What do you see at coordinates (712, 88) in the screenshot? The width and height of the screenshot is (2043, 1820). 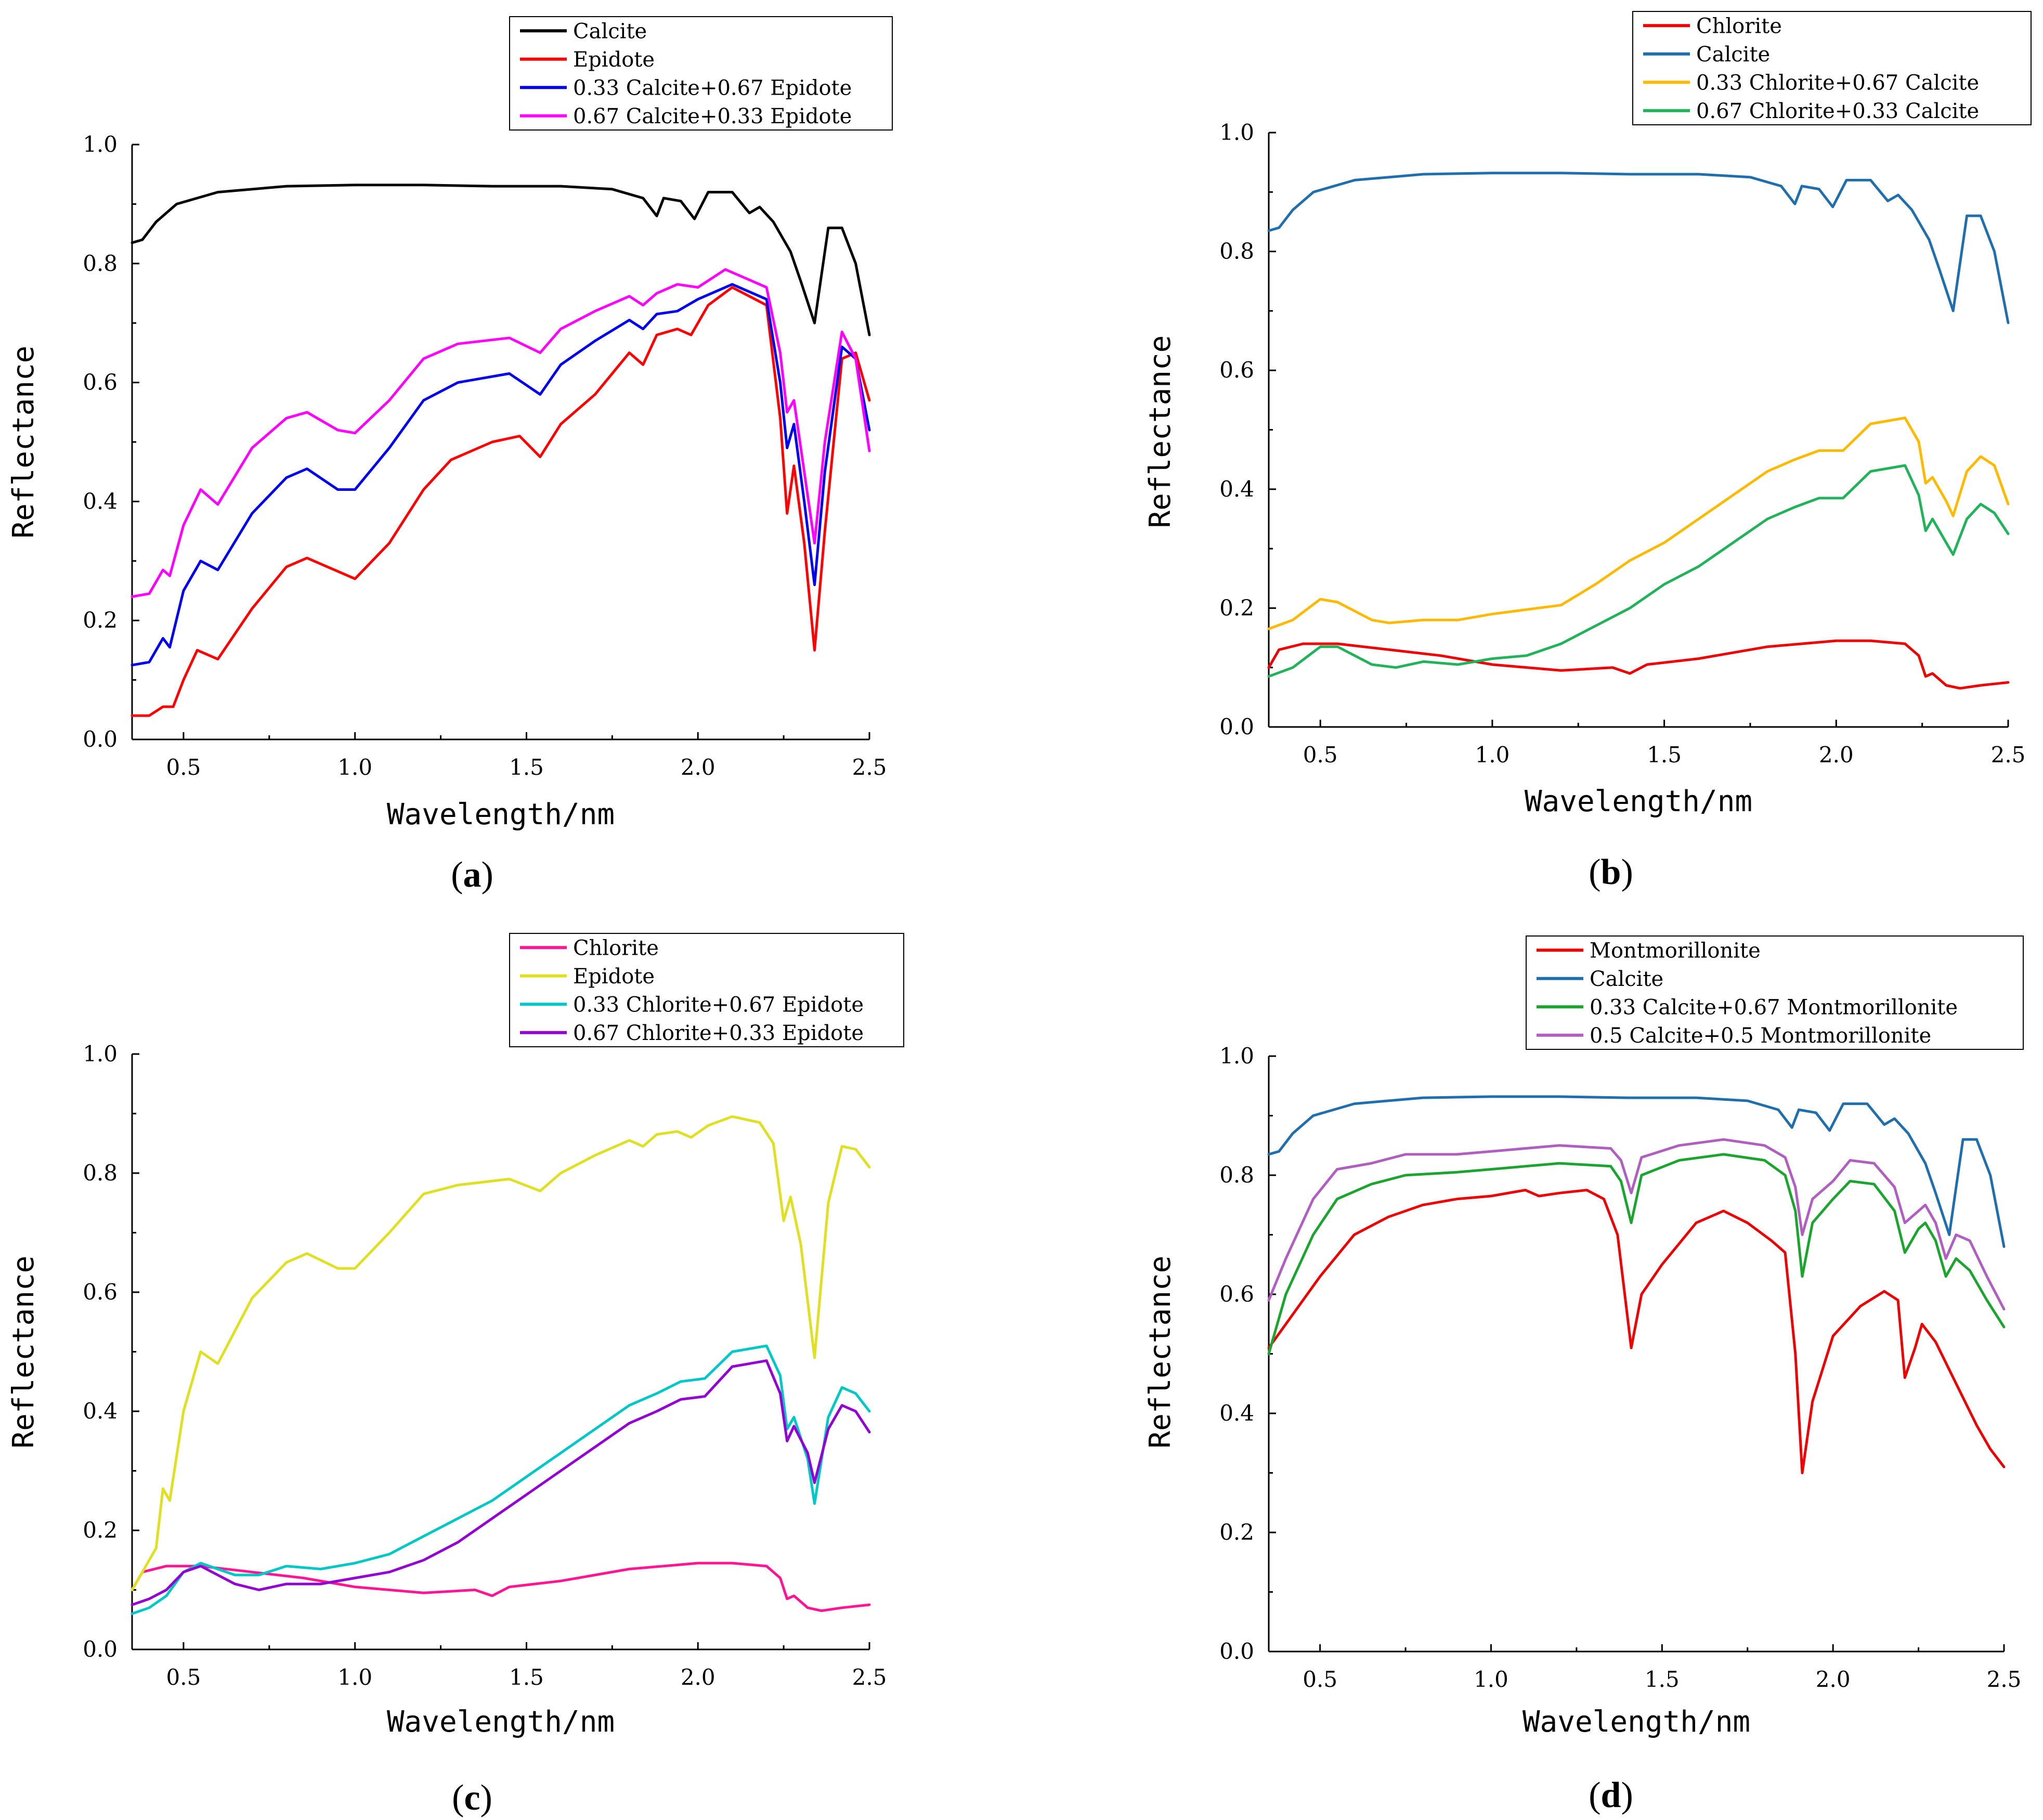 I see `legend-label: 0.33 Calcite+0.67 Epidote` at bounding box center [712, 88].